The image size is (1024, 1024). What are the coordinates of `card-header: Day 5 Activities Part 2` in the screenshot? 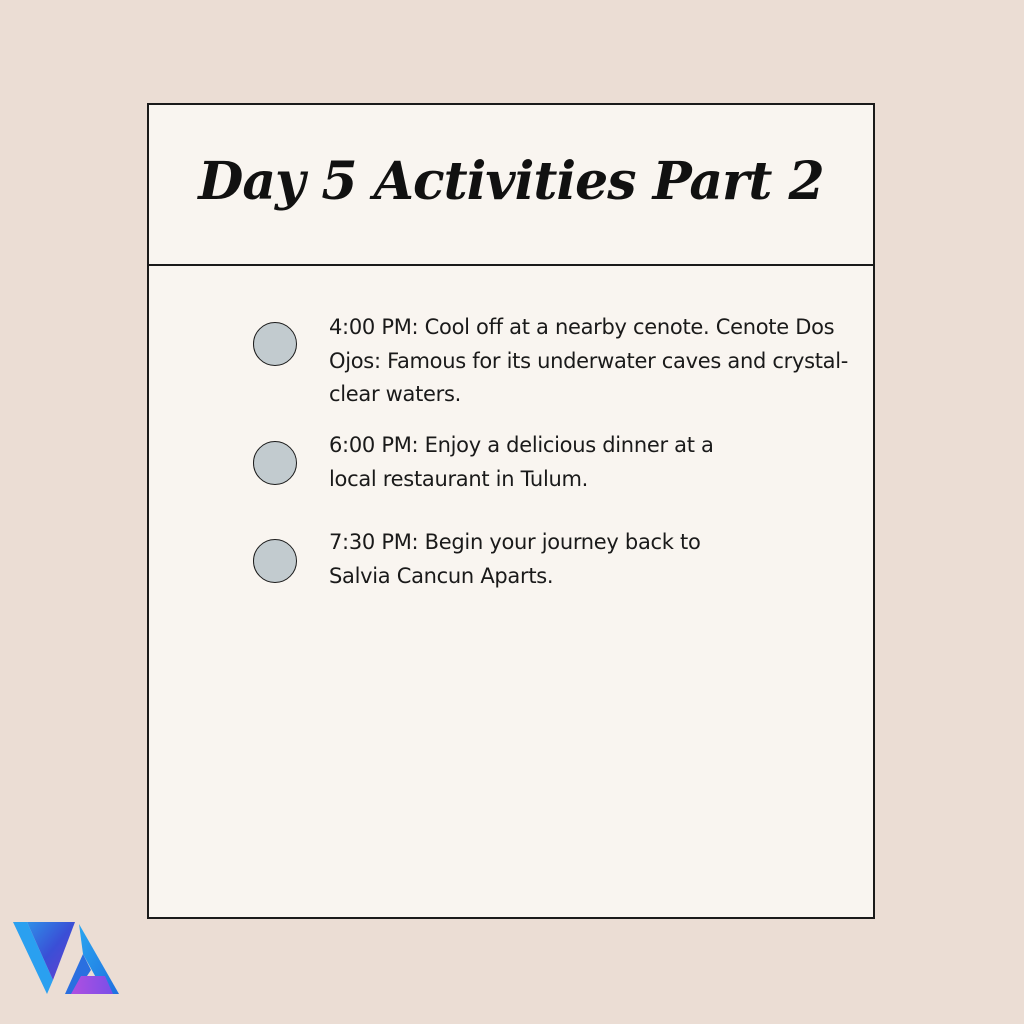 It's located at (511, 185).